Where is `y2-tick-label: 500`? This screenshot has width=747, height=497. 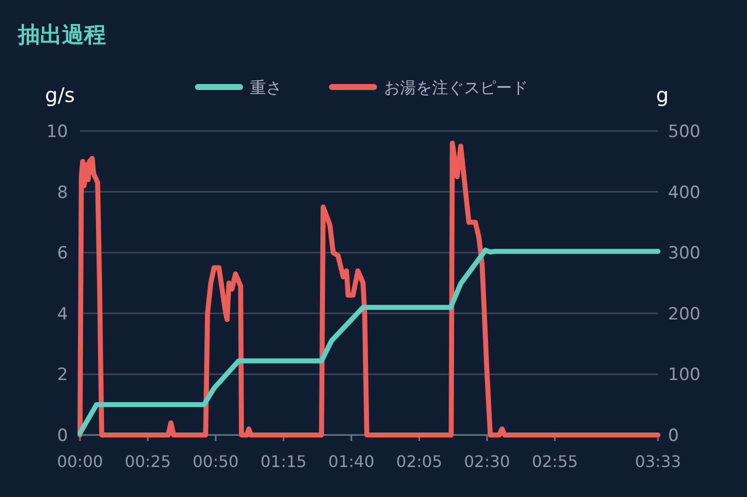
y2-tick-label: 500 is located at coordinates (684, 132).